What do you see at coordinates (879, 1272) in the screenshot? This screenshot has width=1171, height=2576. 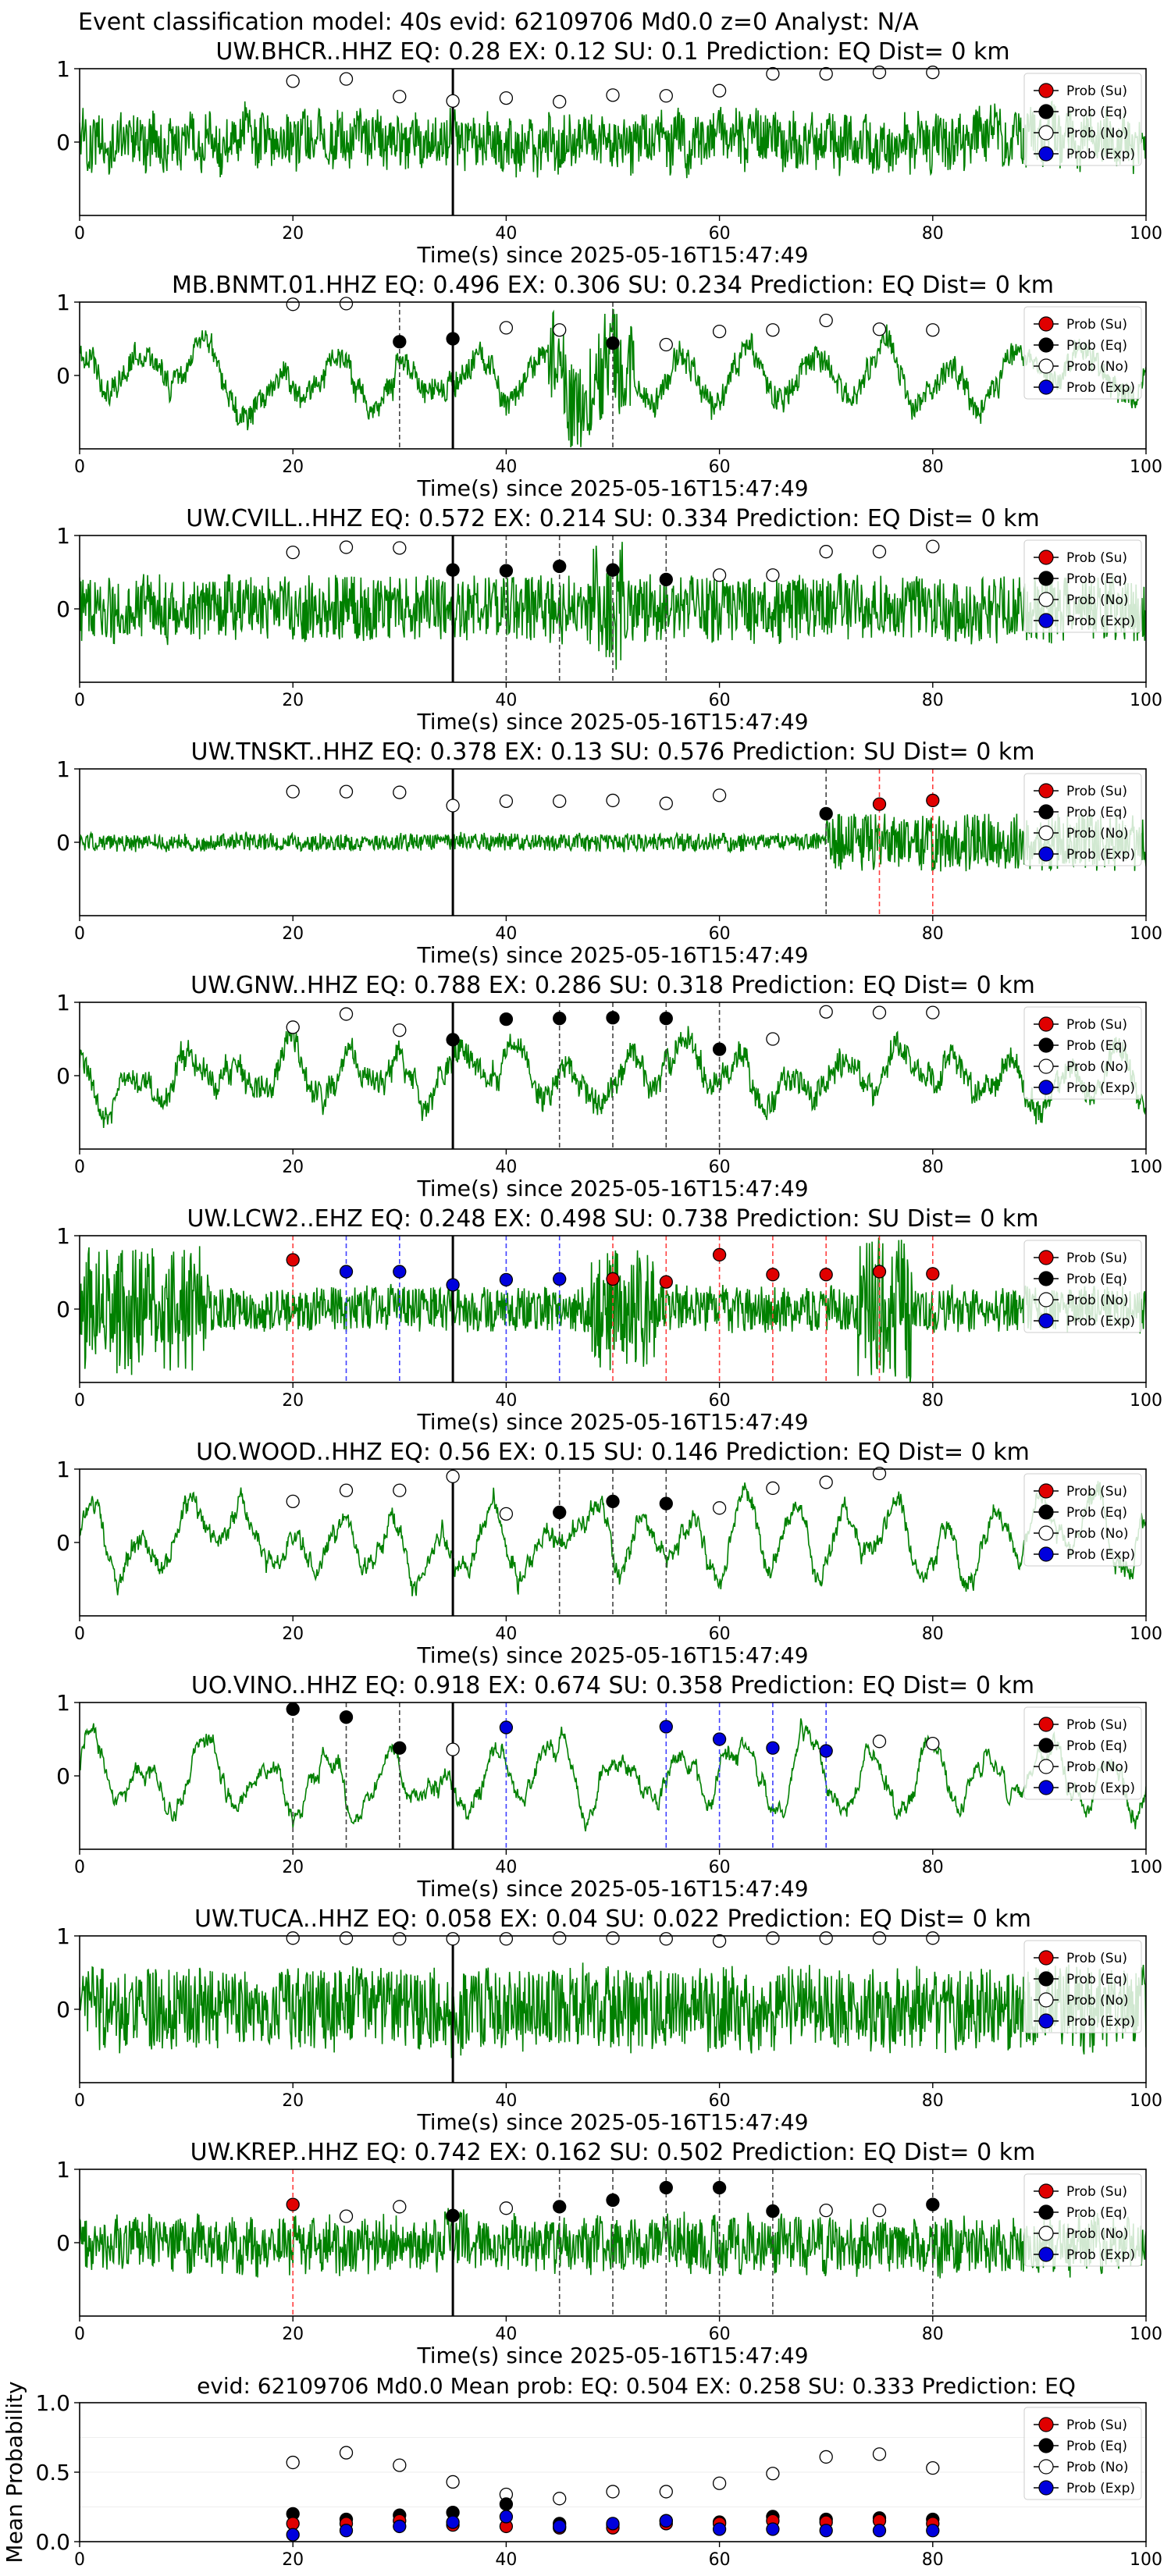 I see `panel-6-marker-su` at bounding box center [879, 1272].